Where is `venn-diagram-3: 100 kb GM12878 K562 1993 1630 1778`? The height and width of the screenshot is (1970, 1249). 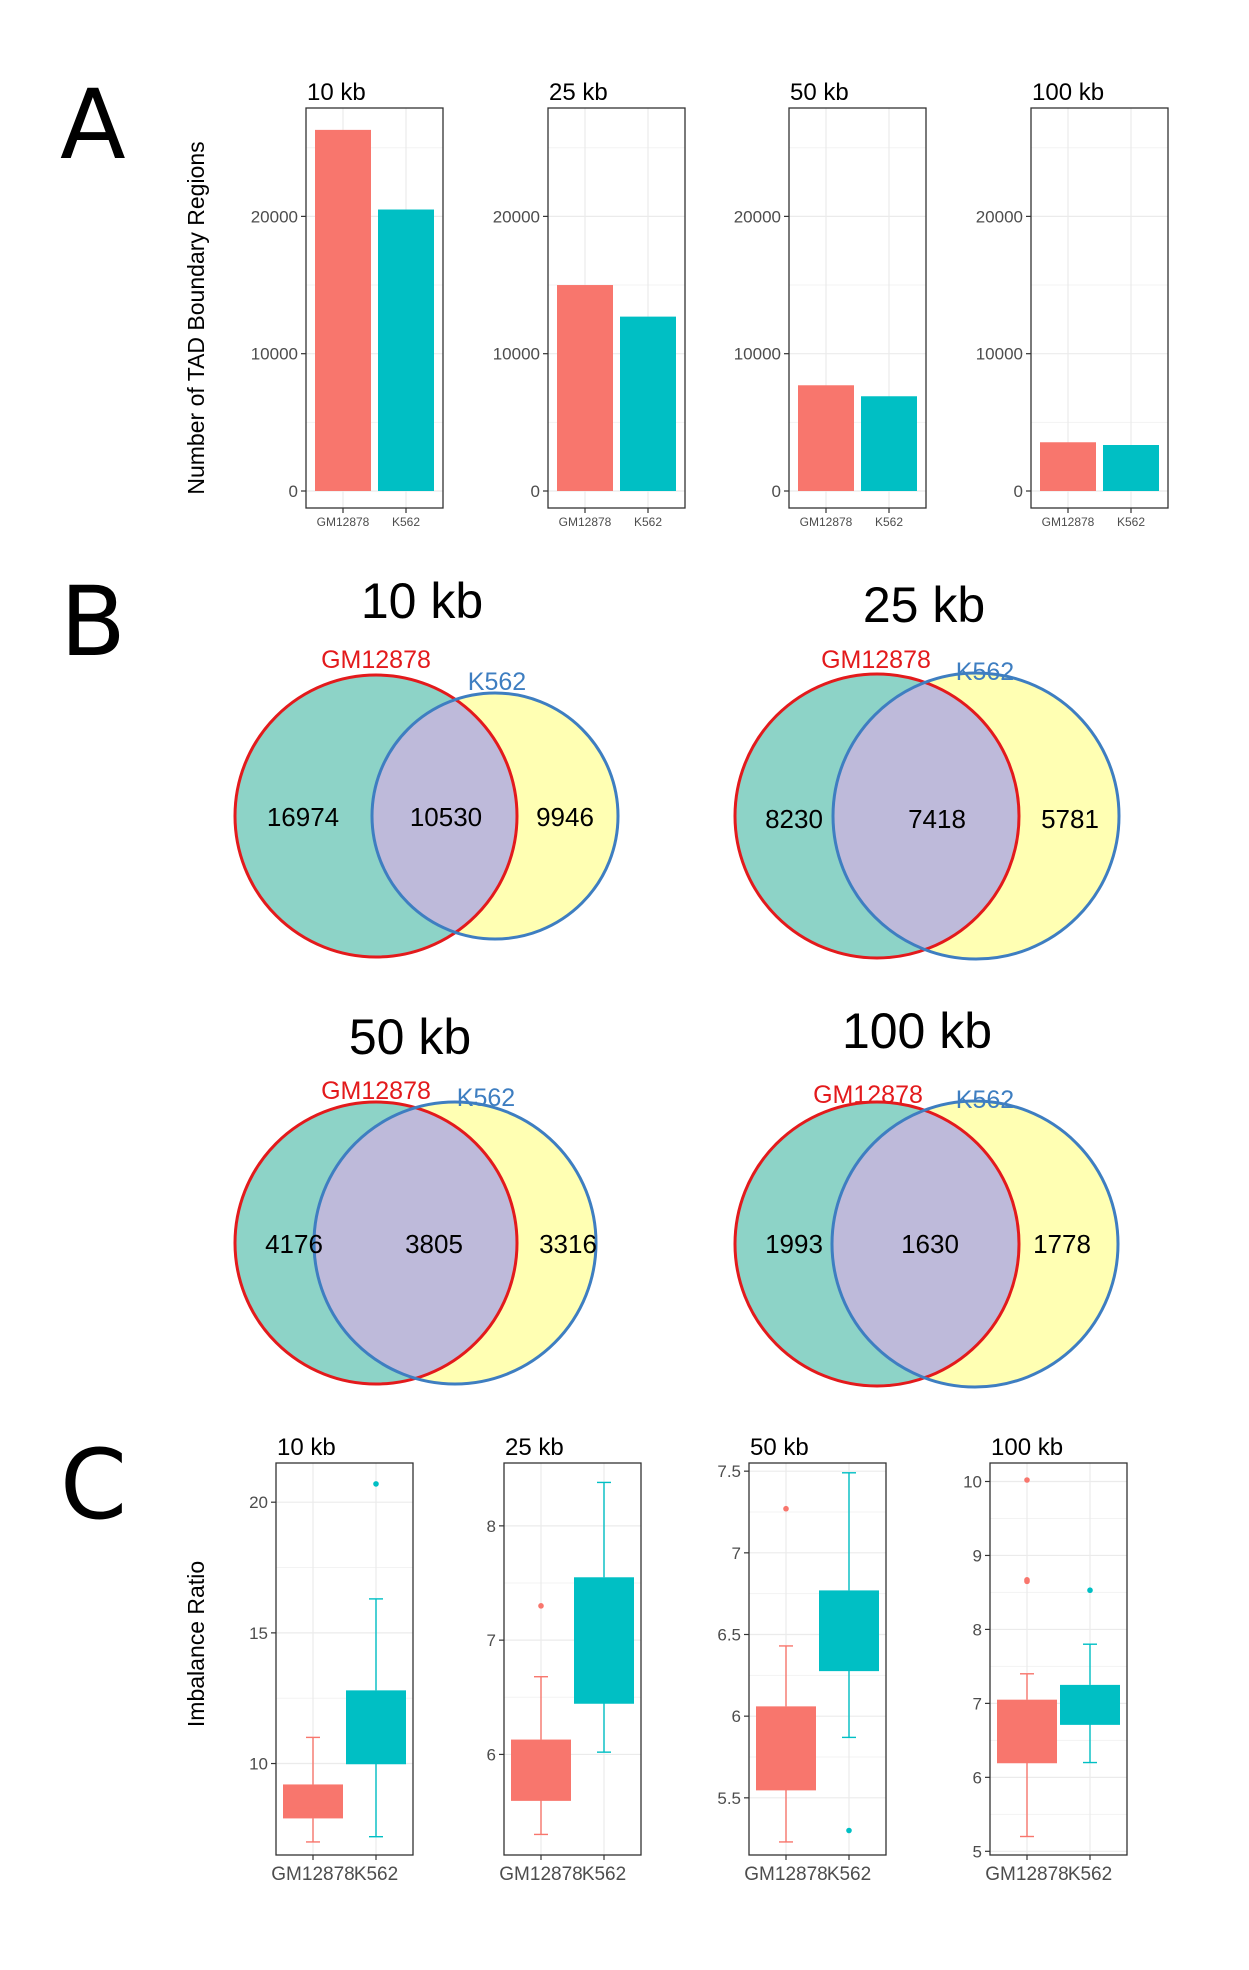 venn-diagram-3: 100 kb GM12878 K562 1993 1630 1778 is located at coordinates (926, 1196).